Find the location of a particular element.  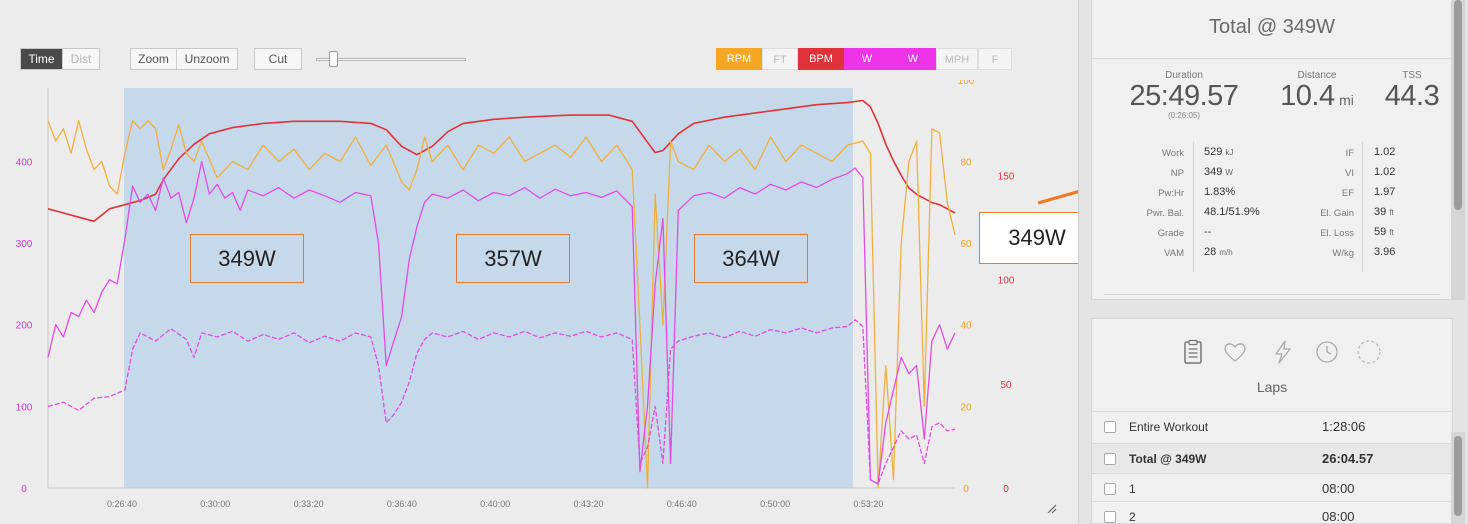

x-tick-label: 0:33:20 is located at coordinates (309, 504).